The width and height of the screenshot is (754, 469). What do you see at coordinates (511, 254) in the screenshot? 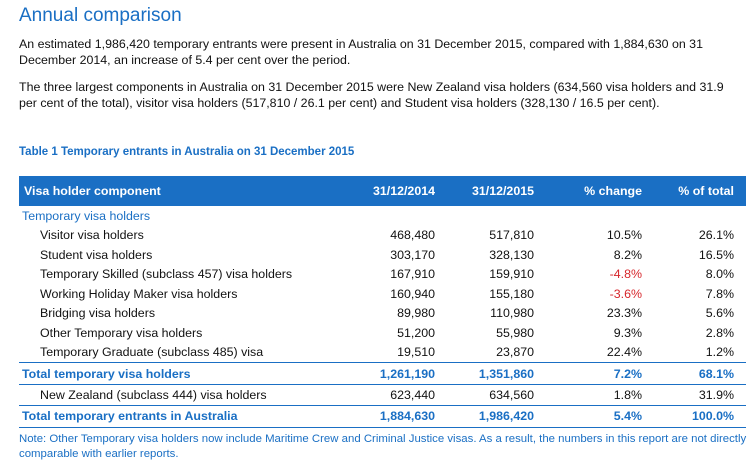
I see `value-2015: 328,130` at bounding box center [511, 254].